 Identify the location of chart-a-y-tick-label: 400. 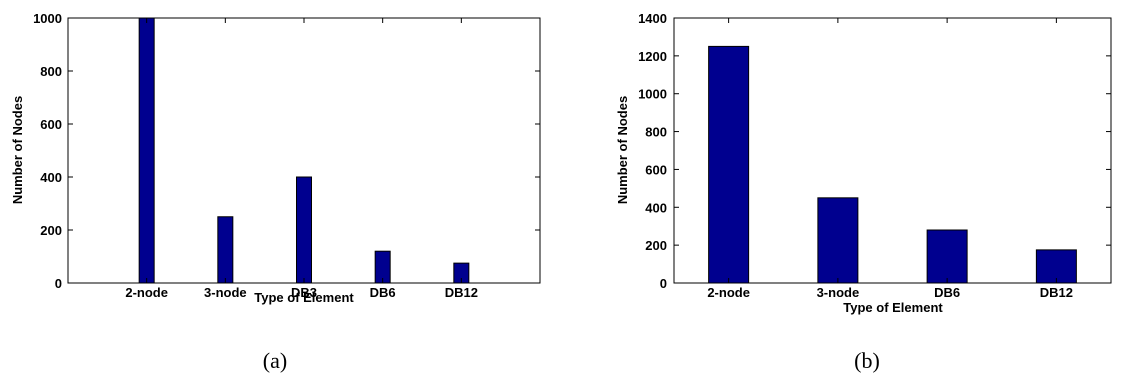
(51, 177).